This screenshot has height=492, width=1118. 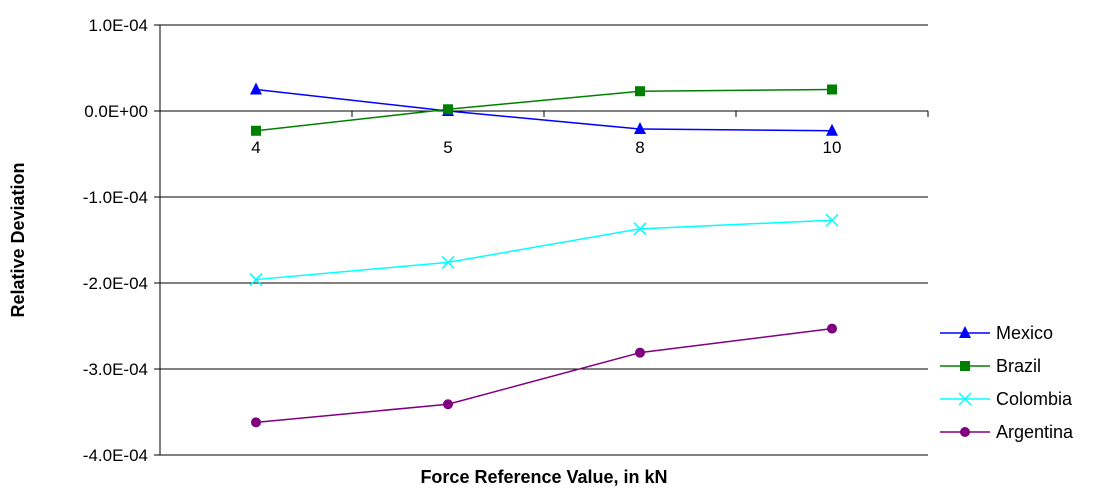 I want to click on legend-item: Brazil, so click(x=990, y=366).